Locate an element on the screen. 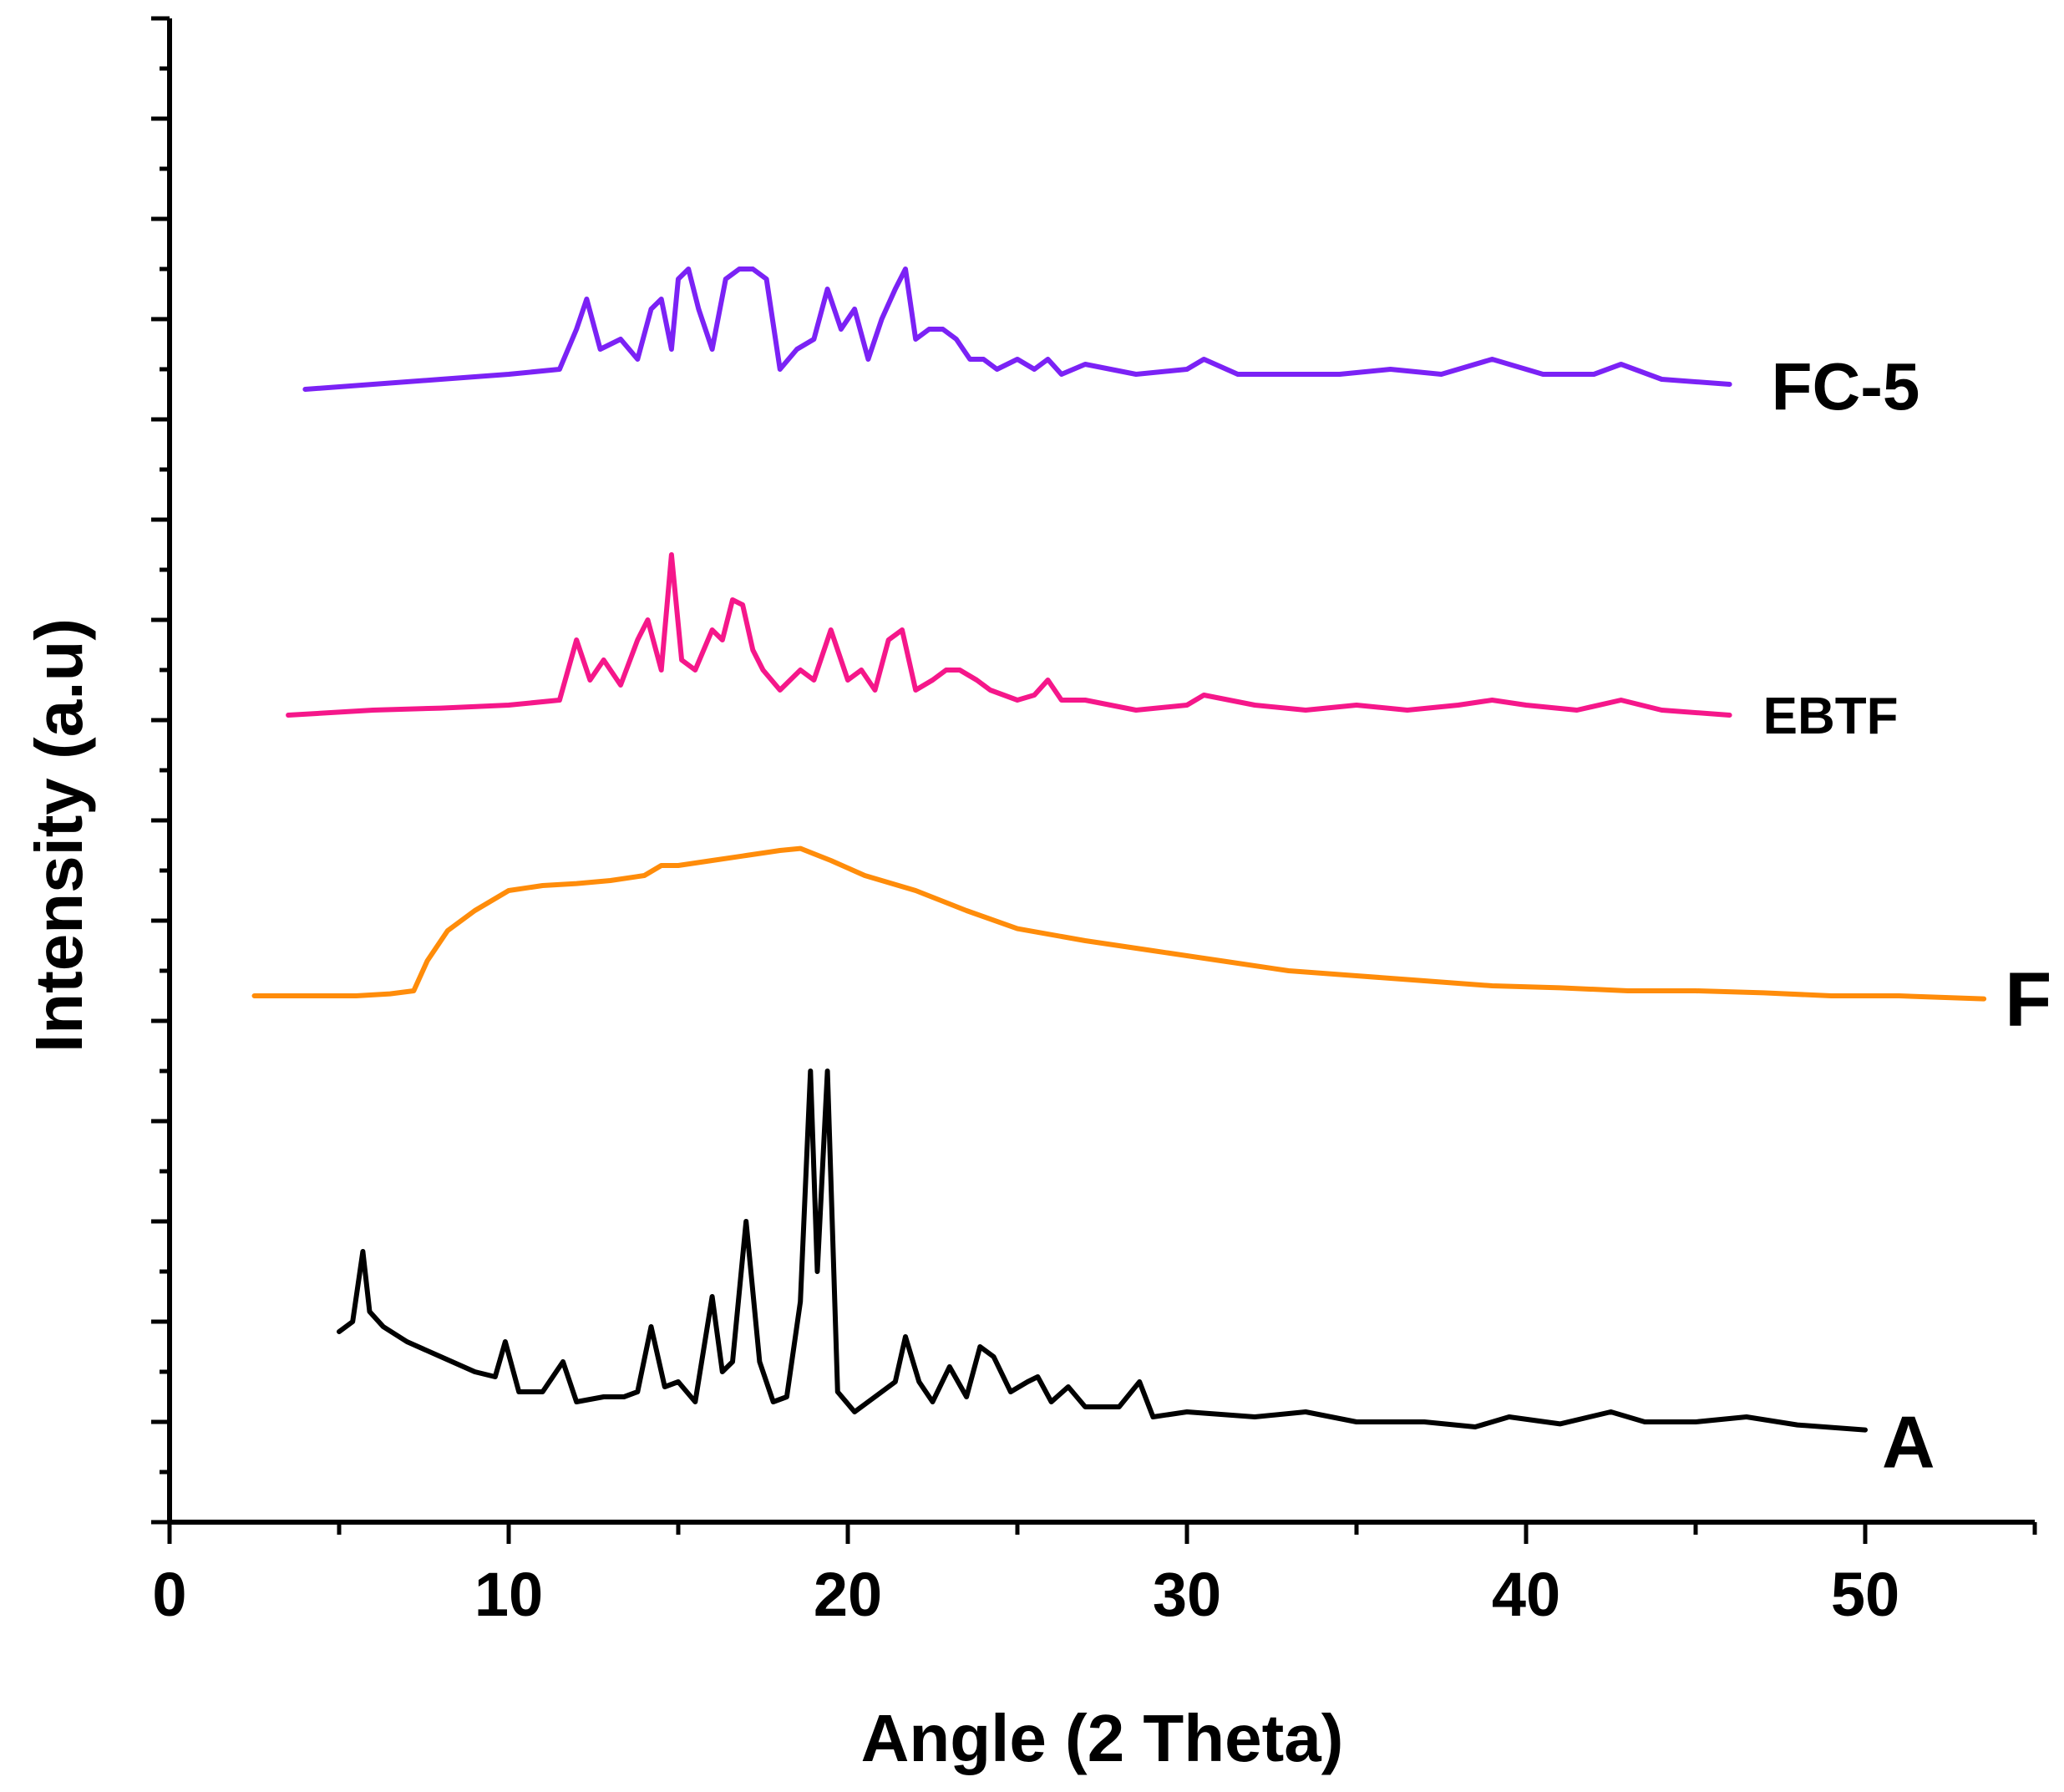 The height and width of the screenshot is (1792, 2064). series-line-f is located at coordinates (1119, 924).